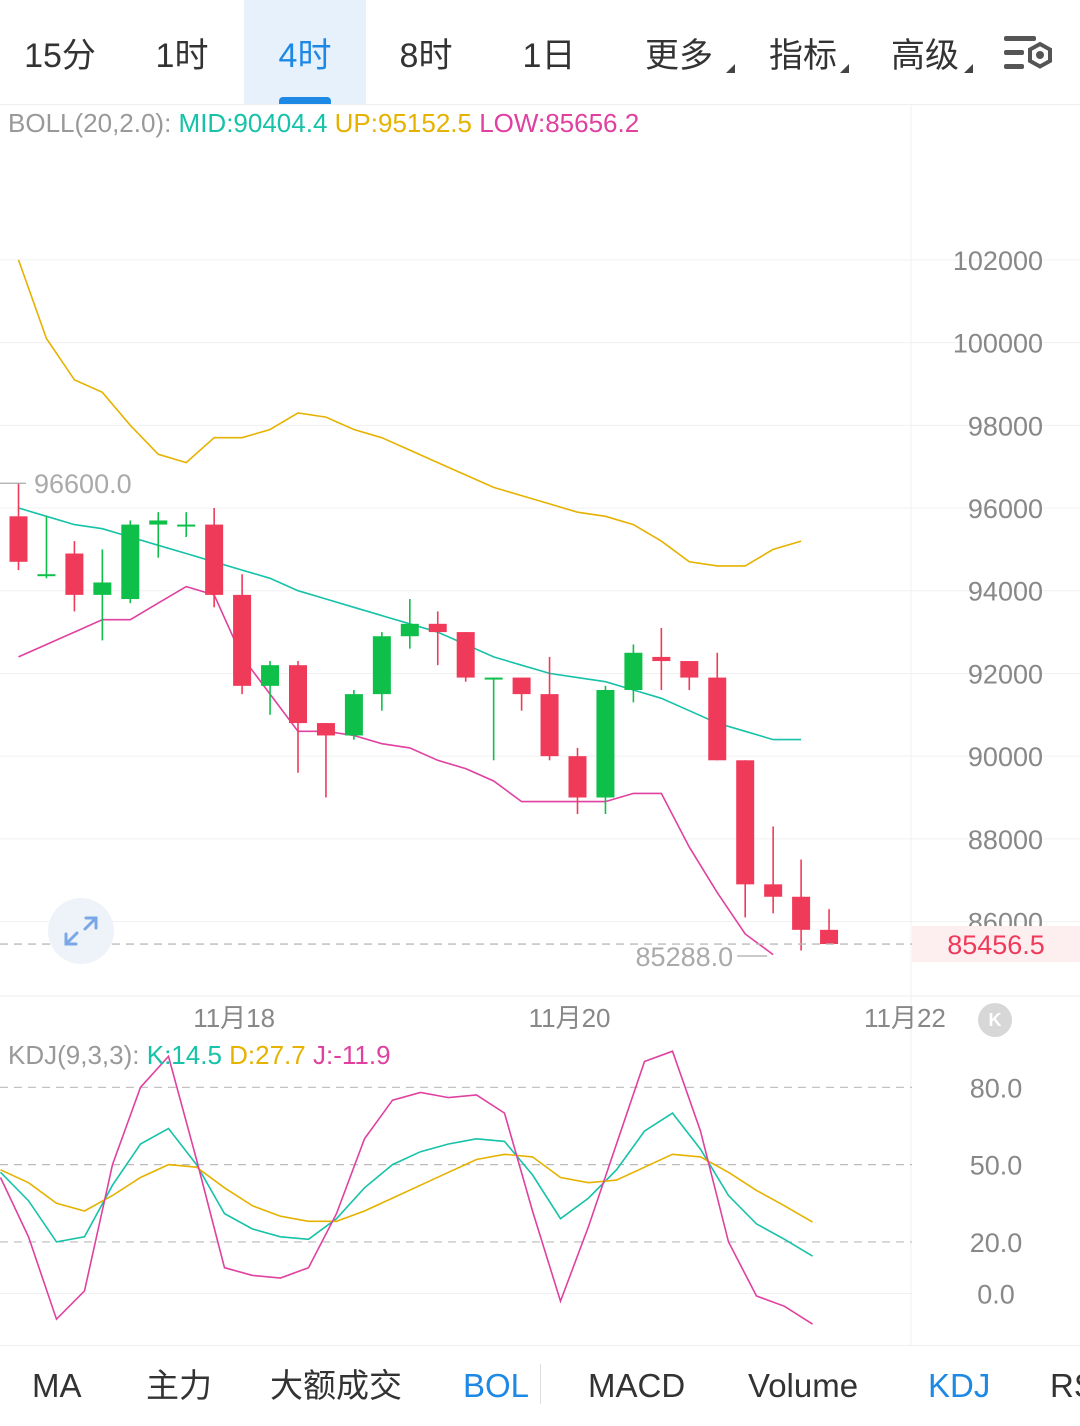  Describe the element at coordinates (996, 1243) in the screenshot. I see `kdj-y-axis-label: 20.0` at that location.